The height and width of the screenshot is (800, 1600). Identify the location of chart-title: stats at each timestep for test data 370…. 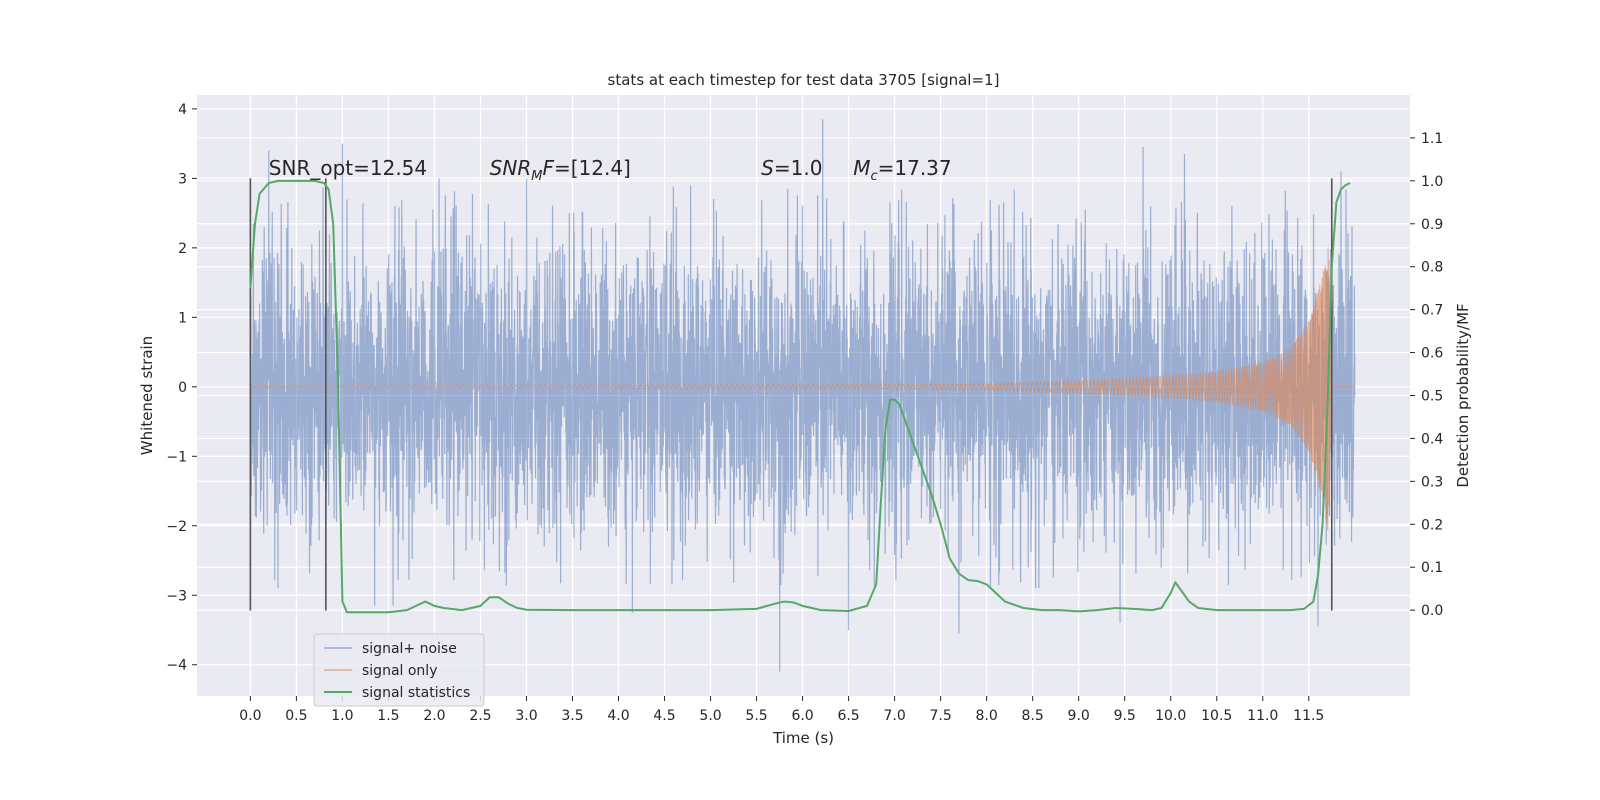
(804, 80).